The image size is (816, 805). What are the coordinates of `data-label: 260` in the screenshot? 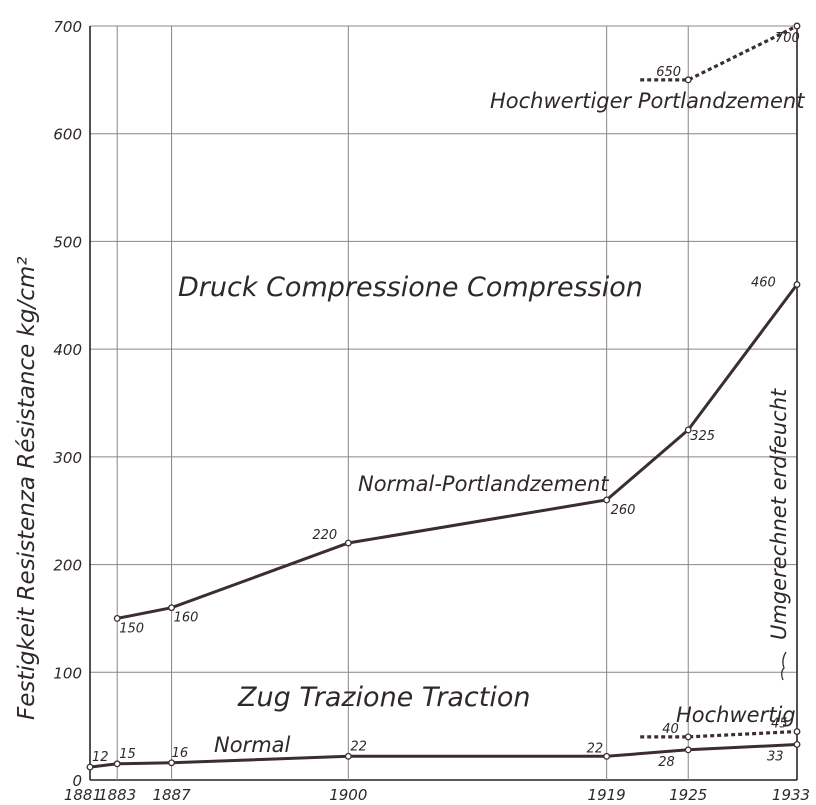 It's located at (623, 510).